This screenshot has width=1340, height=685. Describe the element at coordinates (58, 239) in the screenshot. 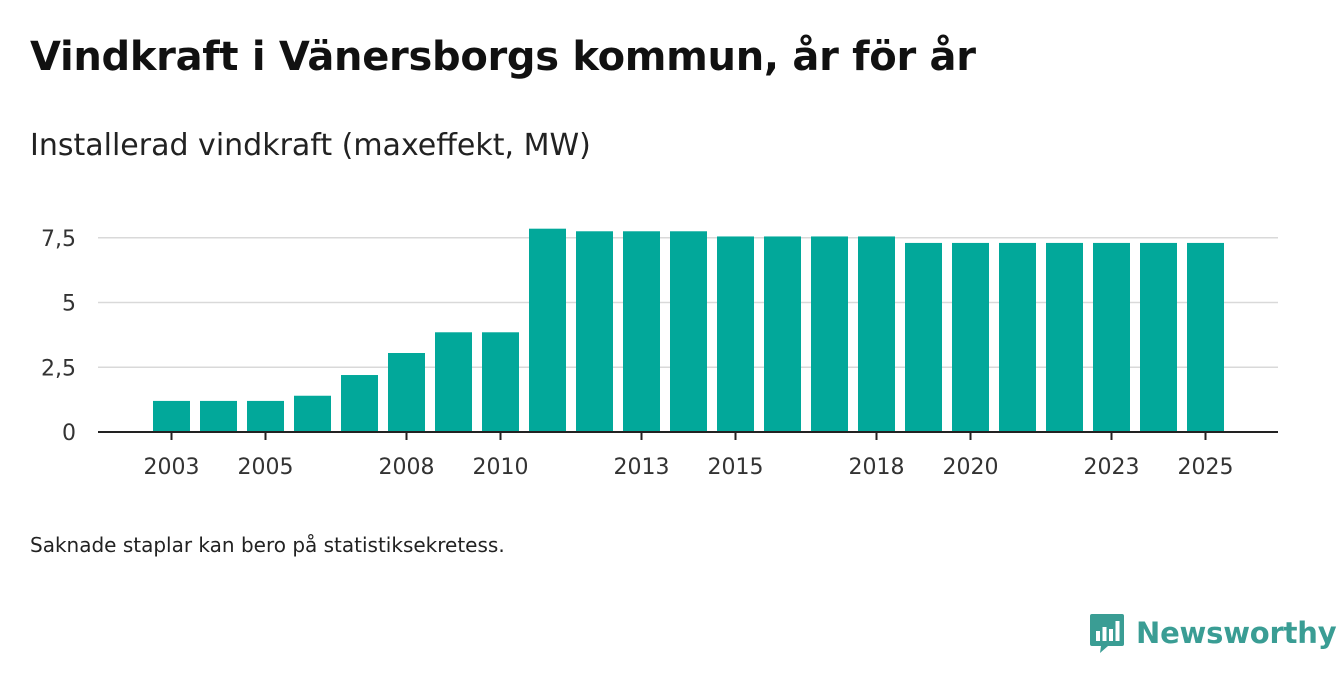

I see `y-tick-label: 7,5` at that location.